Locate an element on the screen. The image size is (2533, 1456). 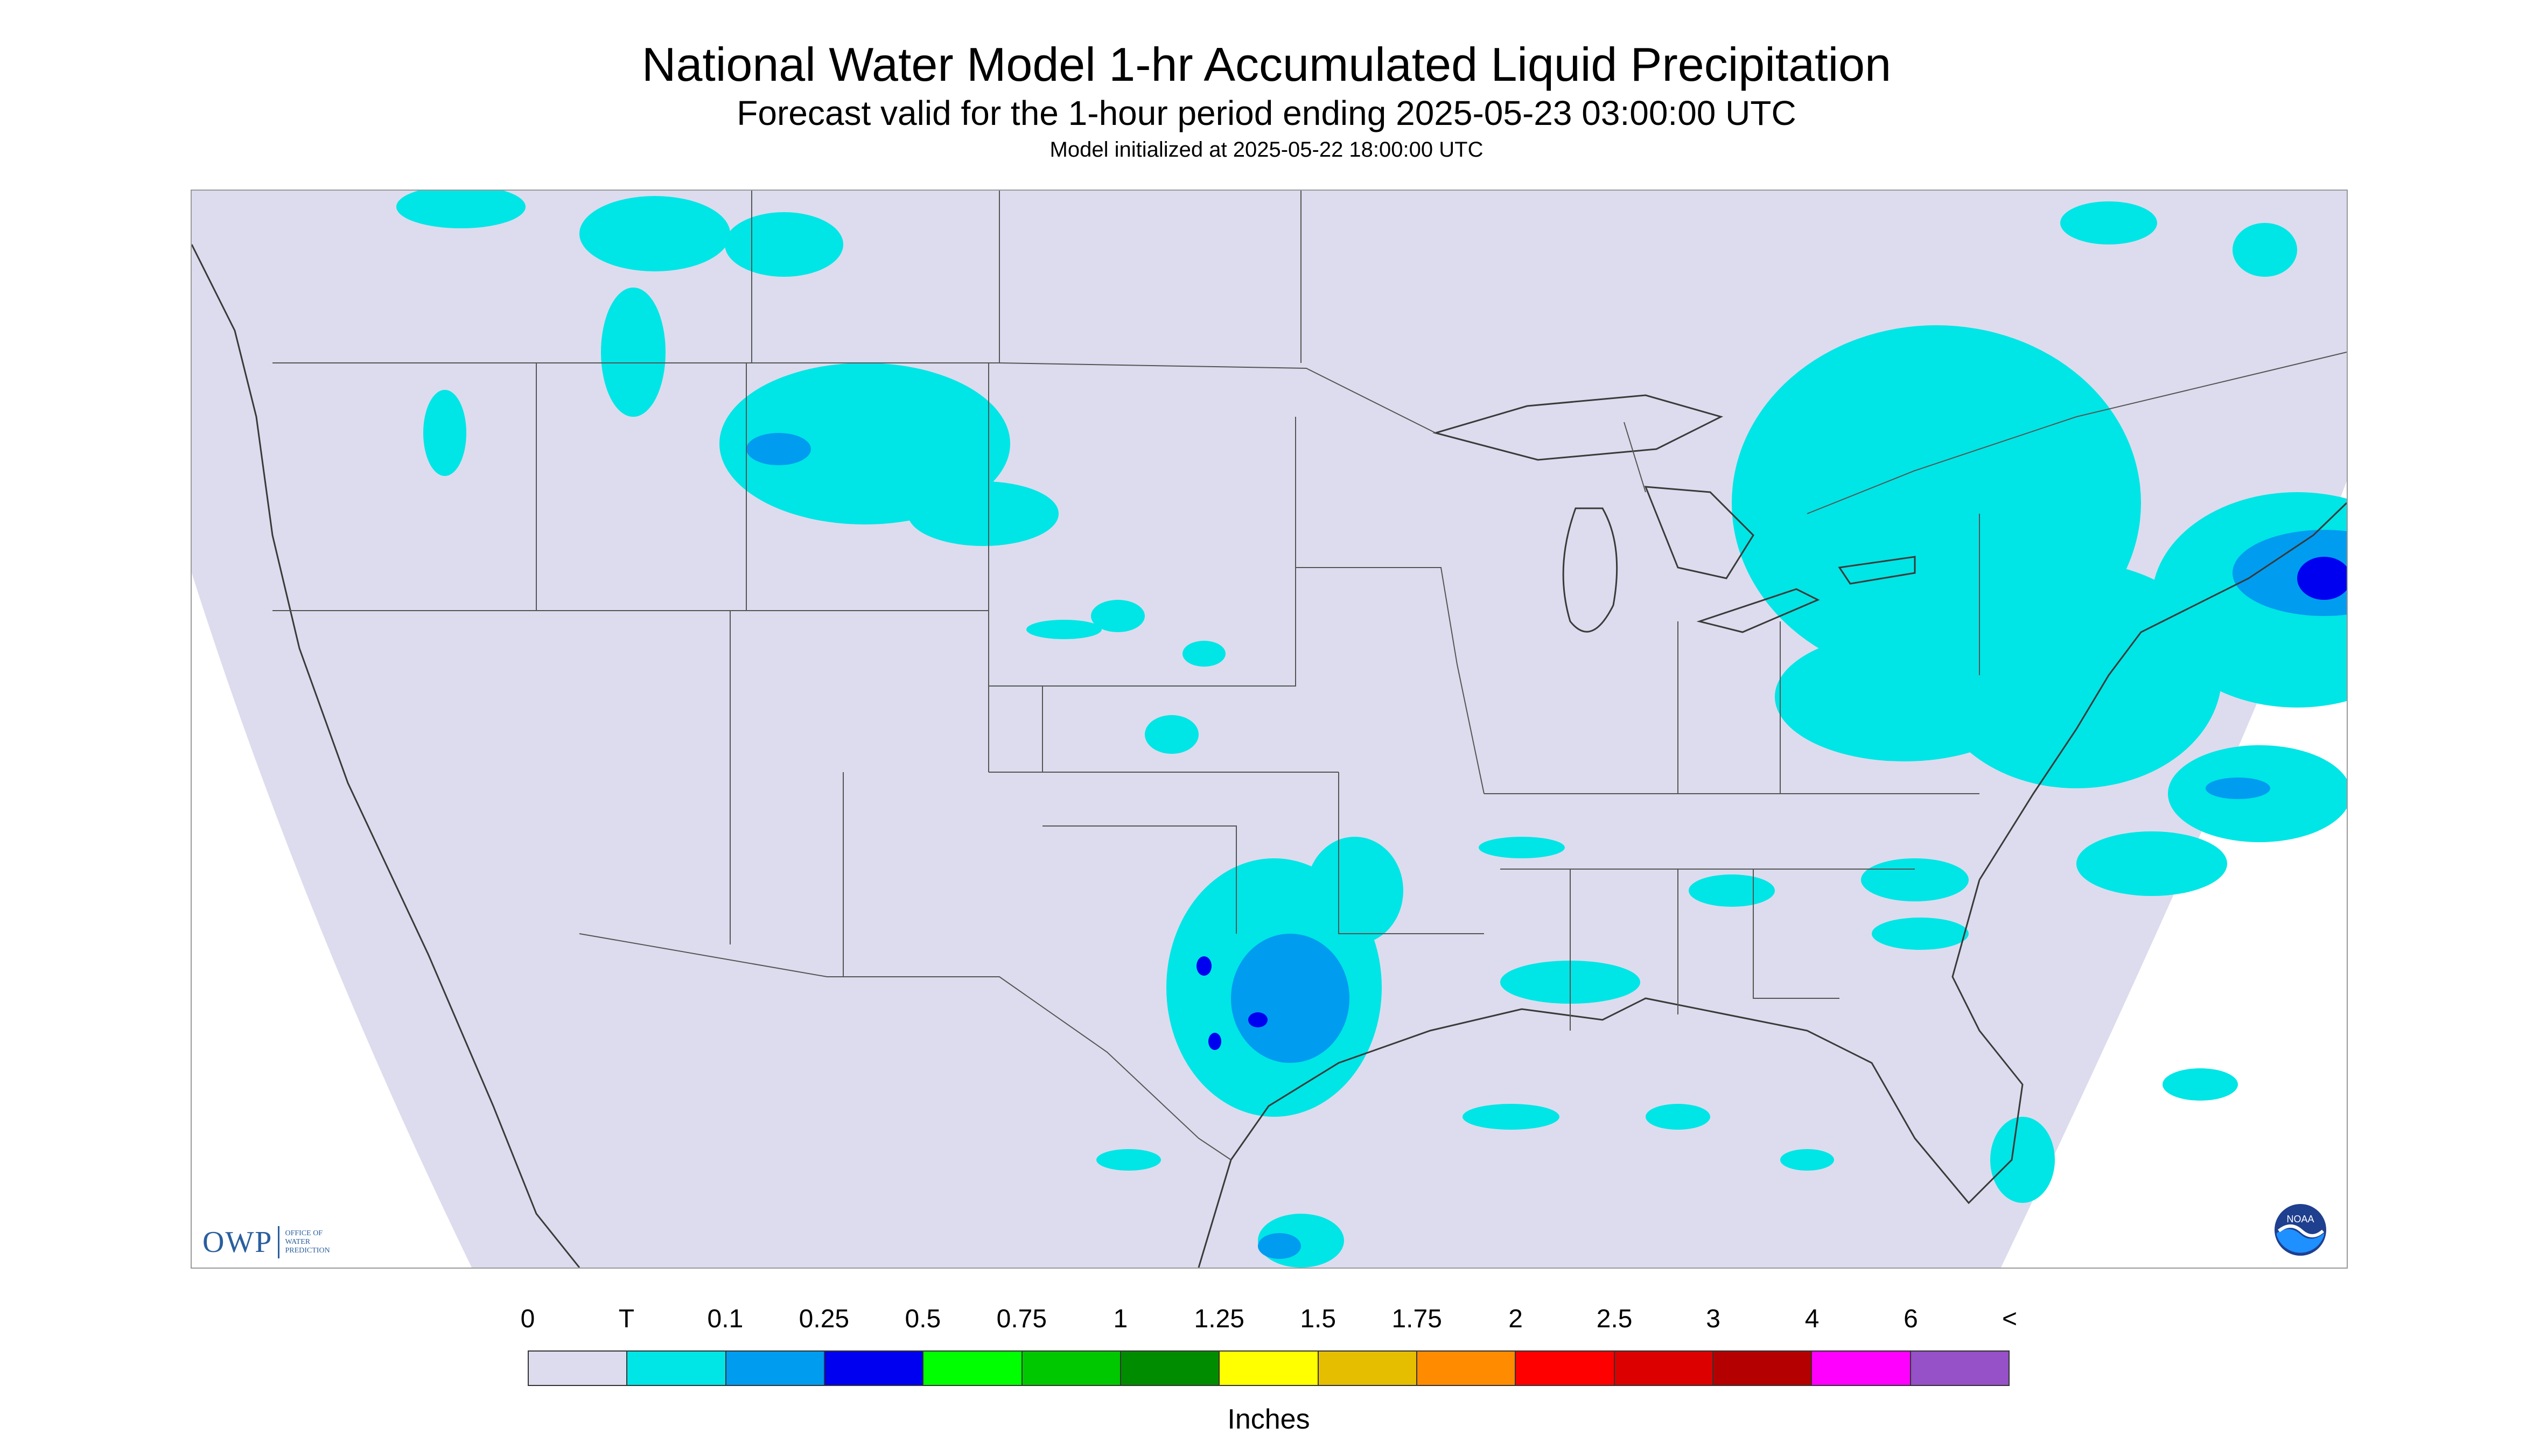
gulf-coast is located at coordinates (1611, 1073).